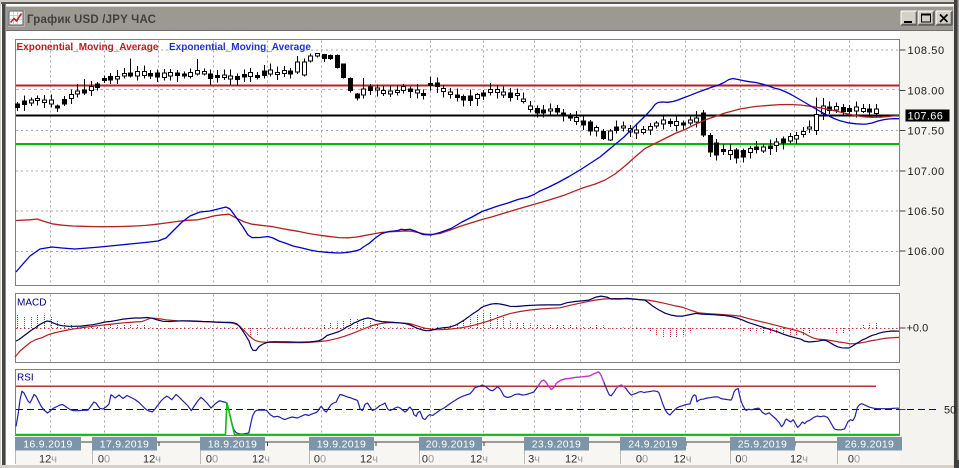 The height and width of the screenshot is (468, 959). What do you see at coordinates (534, 460) in the screenshot?
I see `svg-text: 3ч` at bounding box center [534, 460].